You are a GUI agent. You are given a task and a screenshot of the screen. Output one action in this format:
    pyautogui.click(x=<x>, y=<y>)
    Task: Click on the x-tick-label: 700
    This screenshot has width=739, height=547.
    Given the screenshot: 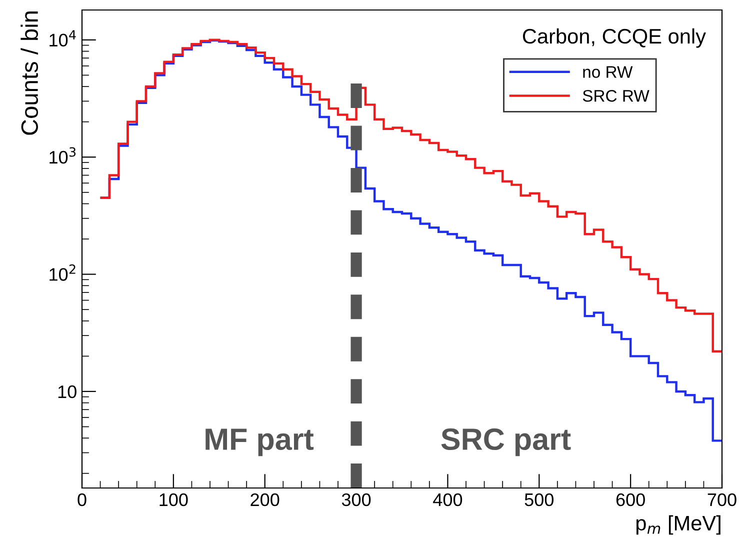 What is the action you would take?
    pyautogui.click(x=722, y=499)
    